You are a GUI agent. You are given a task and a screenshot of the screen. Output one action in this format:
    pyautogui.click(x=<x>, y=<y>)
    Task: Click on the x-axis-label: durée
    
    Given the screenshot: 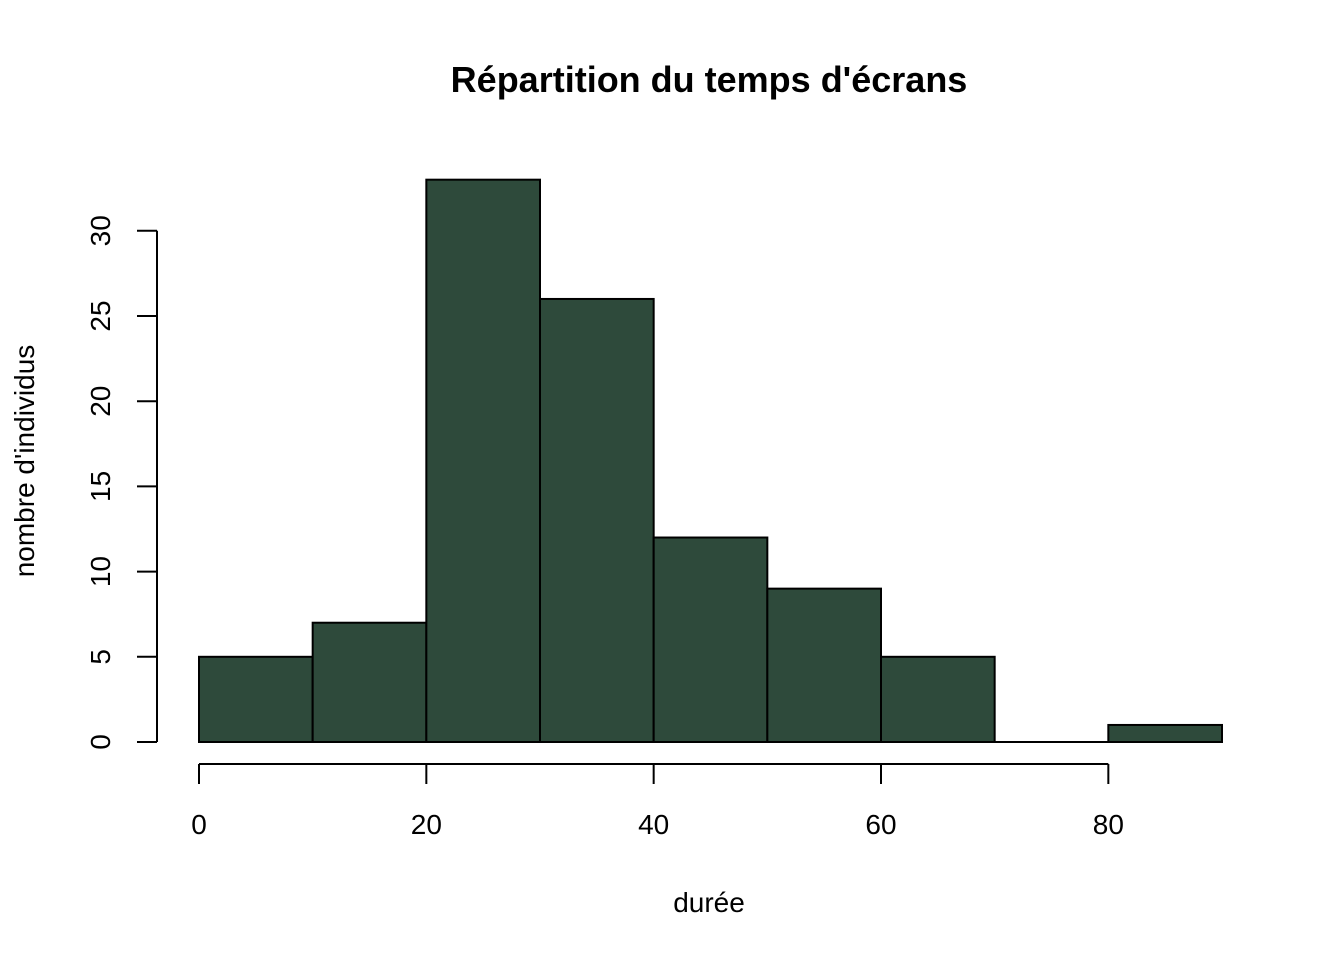 What is the action you would take?
    pyautogui.click(x=709, y=902)
    